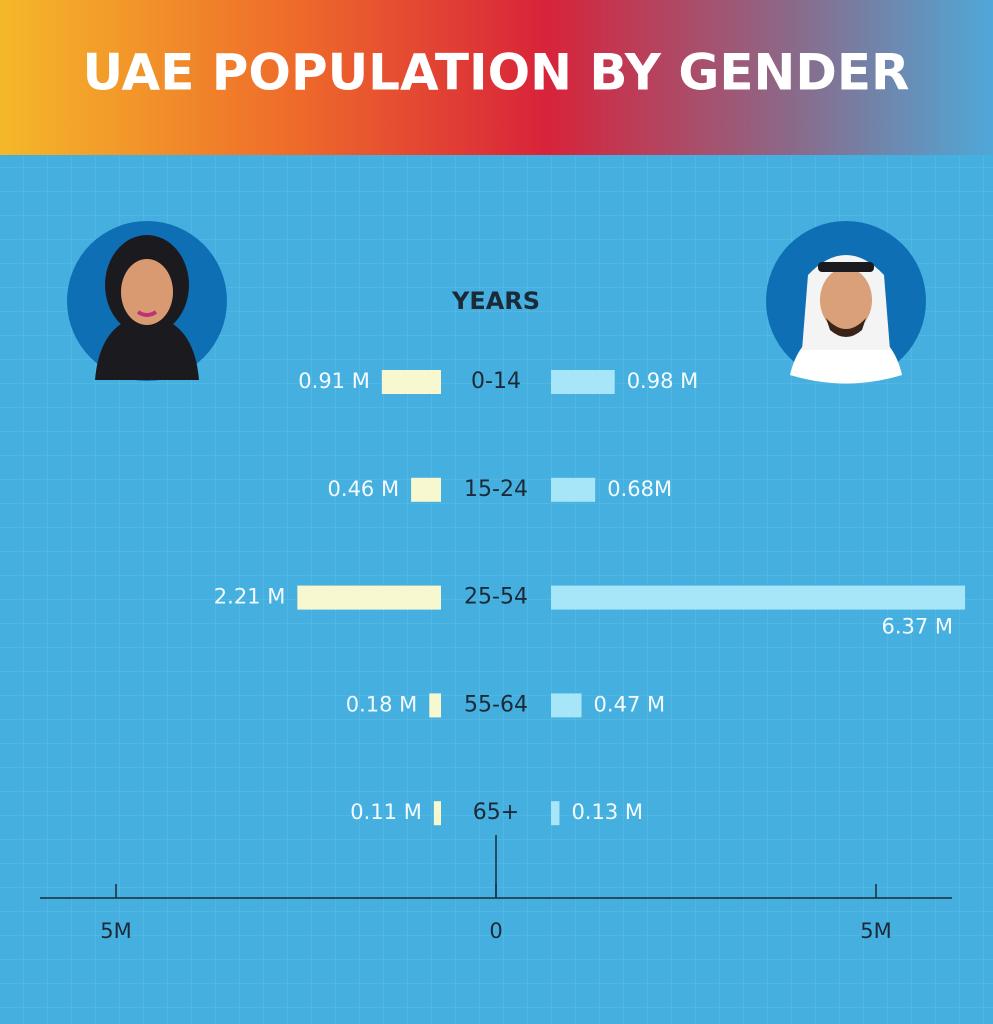  Describe the element at coordinates (846, 302) in the screenshot. I see `male-avatar` at that location.